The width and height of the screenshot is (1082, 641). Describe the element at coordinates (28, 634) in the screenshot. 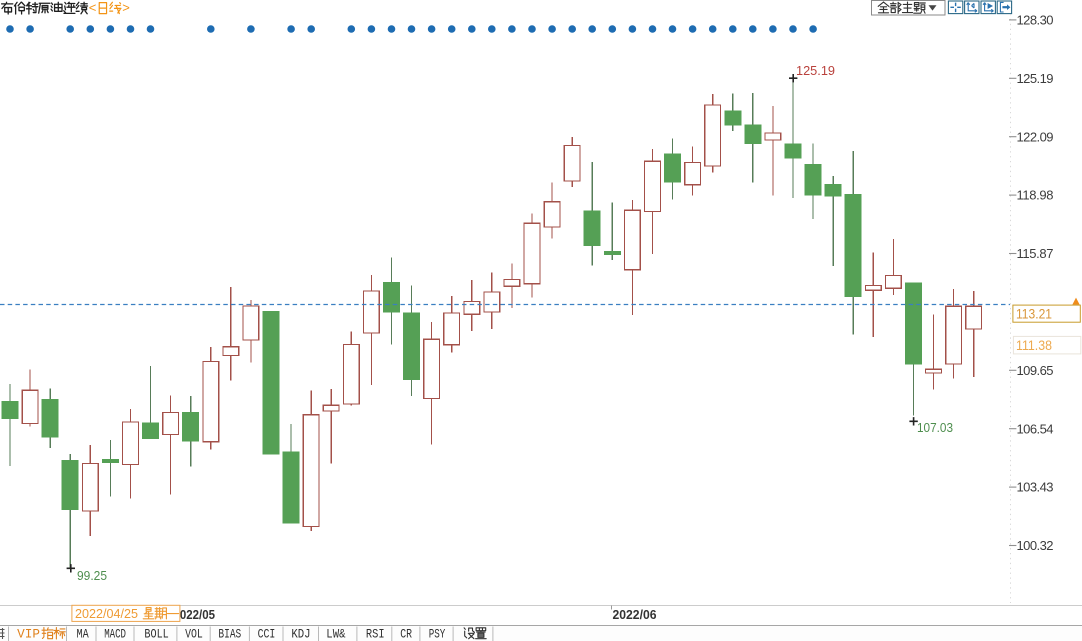

I see `svg-text: VIP` at that location.